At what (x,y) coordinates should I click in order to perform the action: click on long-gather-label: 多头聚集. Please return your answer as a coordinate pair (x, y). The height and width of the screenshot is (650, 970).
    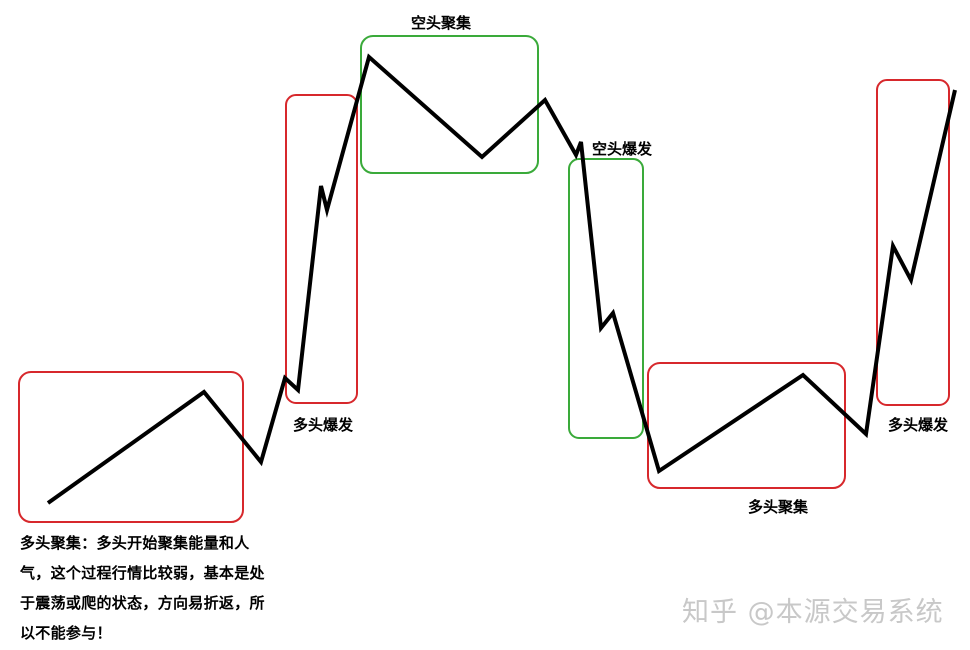
    Looking at the image, I should click on (778, 507).